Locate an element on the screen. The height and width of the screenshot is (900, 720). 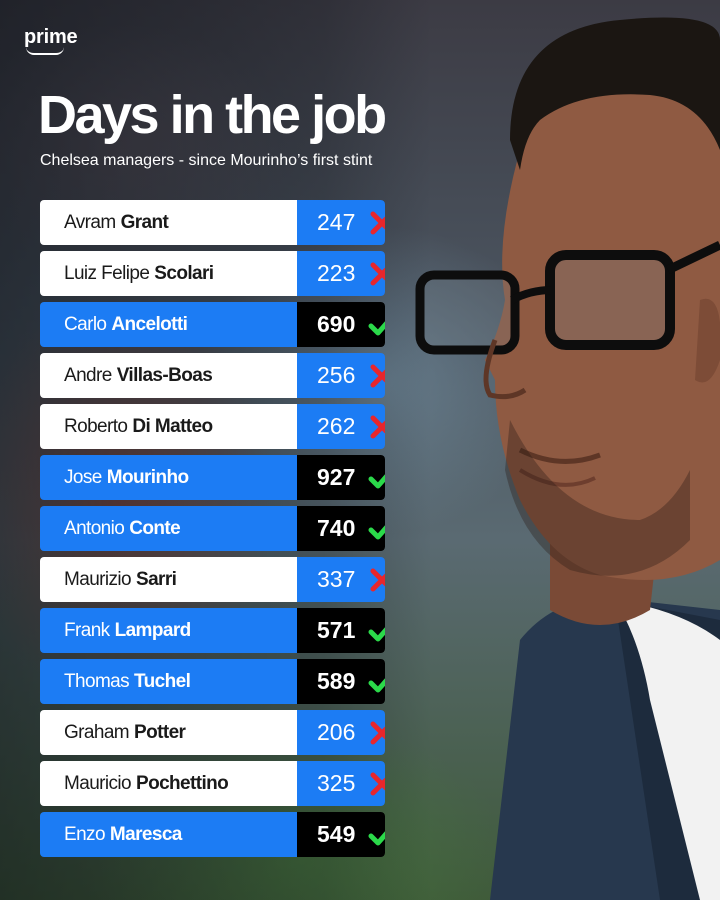
manager-name: Thomas Tuchel is located at coordinates (168, 681).